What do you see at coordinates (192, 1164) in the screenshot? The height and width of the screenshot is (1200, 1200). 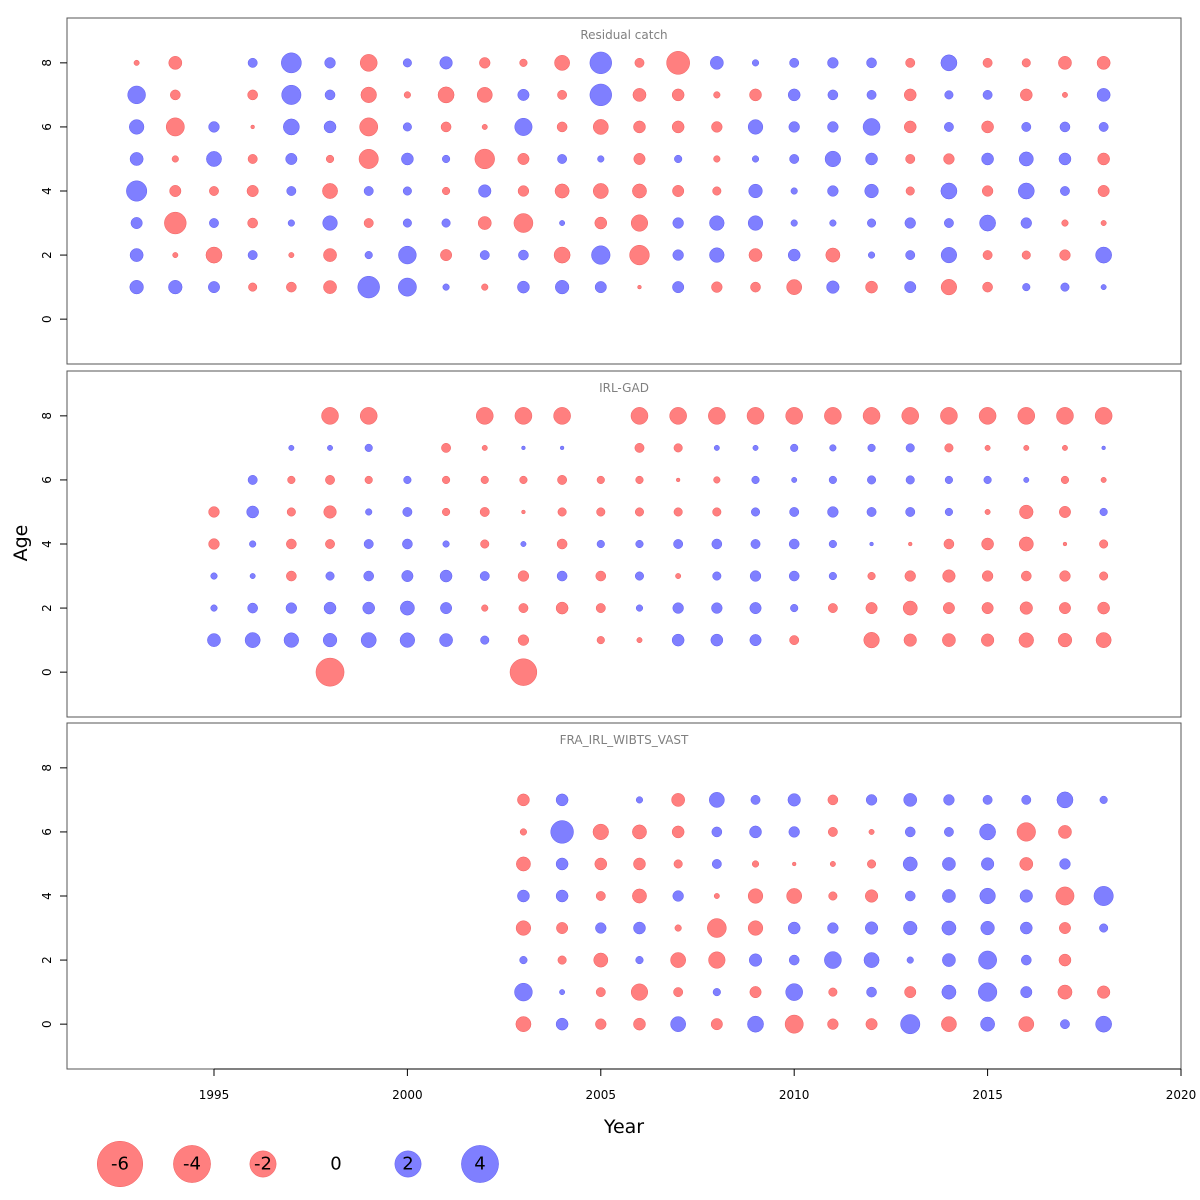 I see `legend-label: -4` at bounding box center [192, 1164].